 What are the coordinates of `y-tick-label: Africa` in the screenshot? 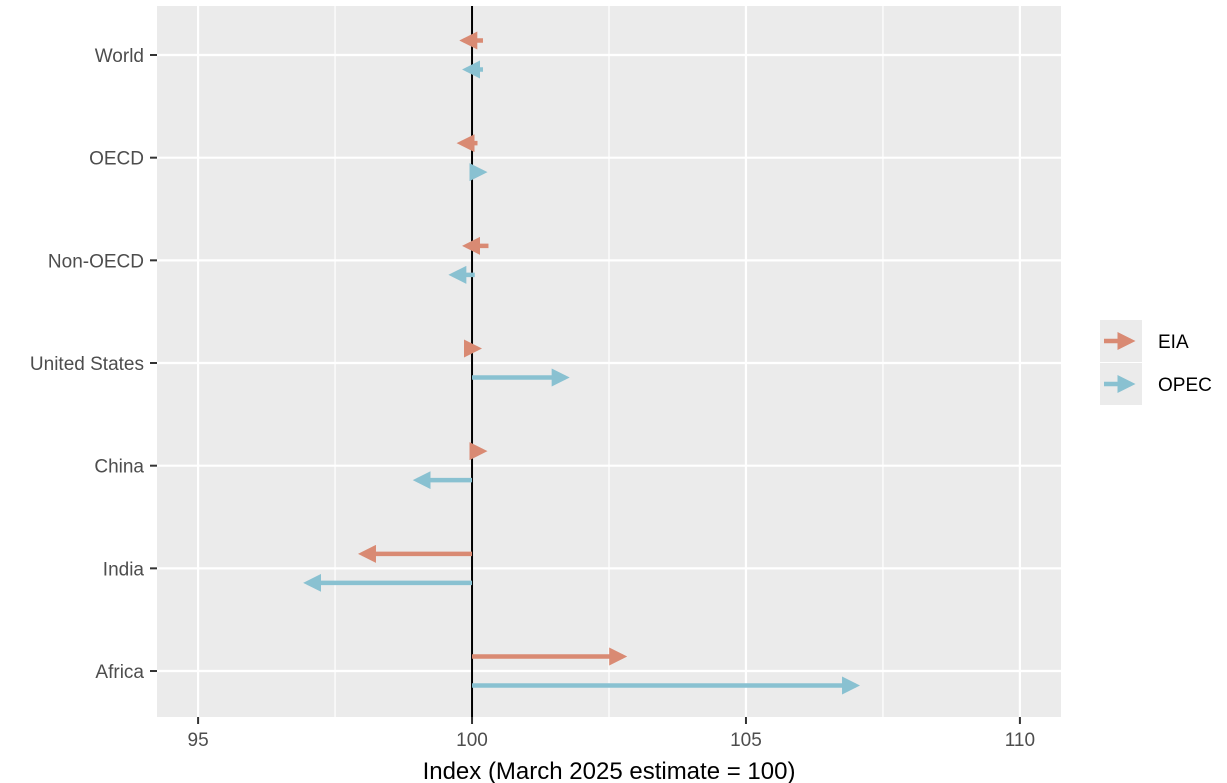 It's located at (119, 672).